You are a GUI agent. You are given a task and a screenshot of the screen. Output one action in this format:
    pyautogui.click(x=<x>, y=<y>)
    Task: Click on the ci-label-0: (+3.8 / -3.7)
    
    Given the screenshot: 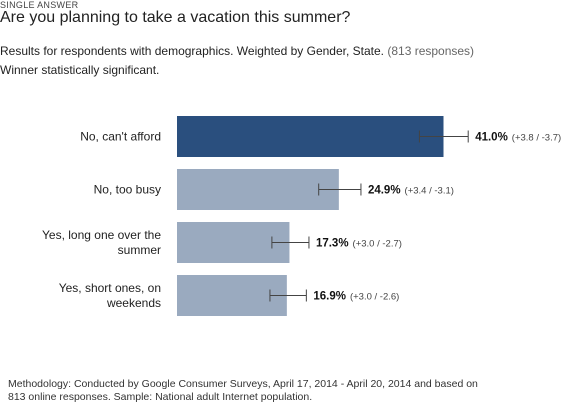 What is the action you would take?
    pyautogui.click(x=536, y=138)
    